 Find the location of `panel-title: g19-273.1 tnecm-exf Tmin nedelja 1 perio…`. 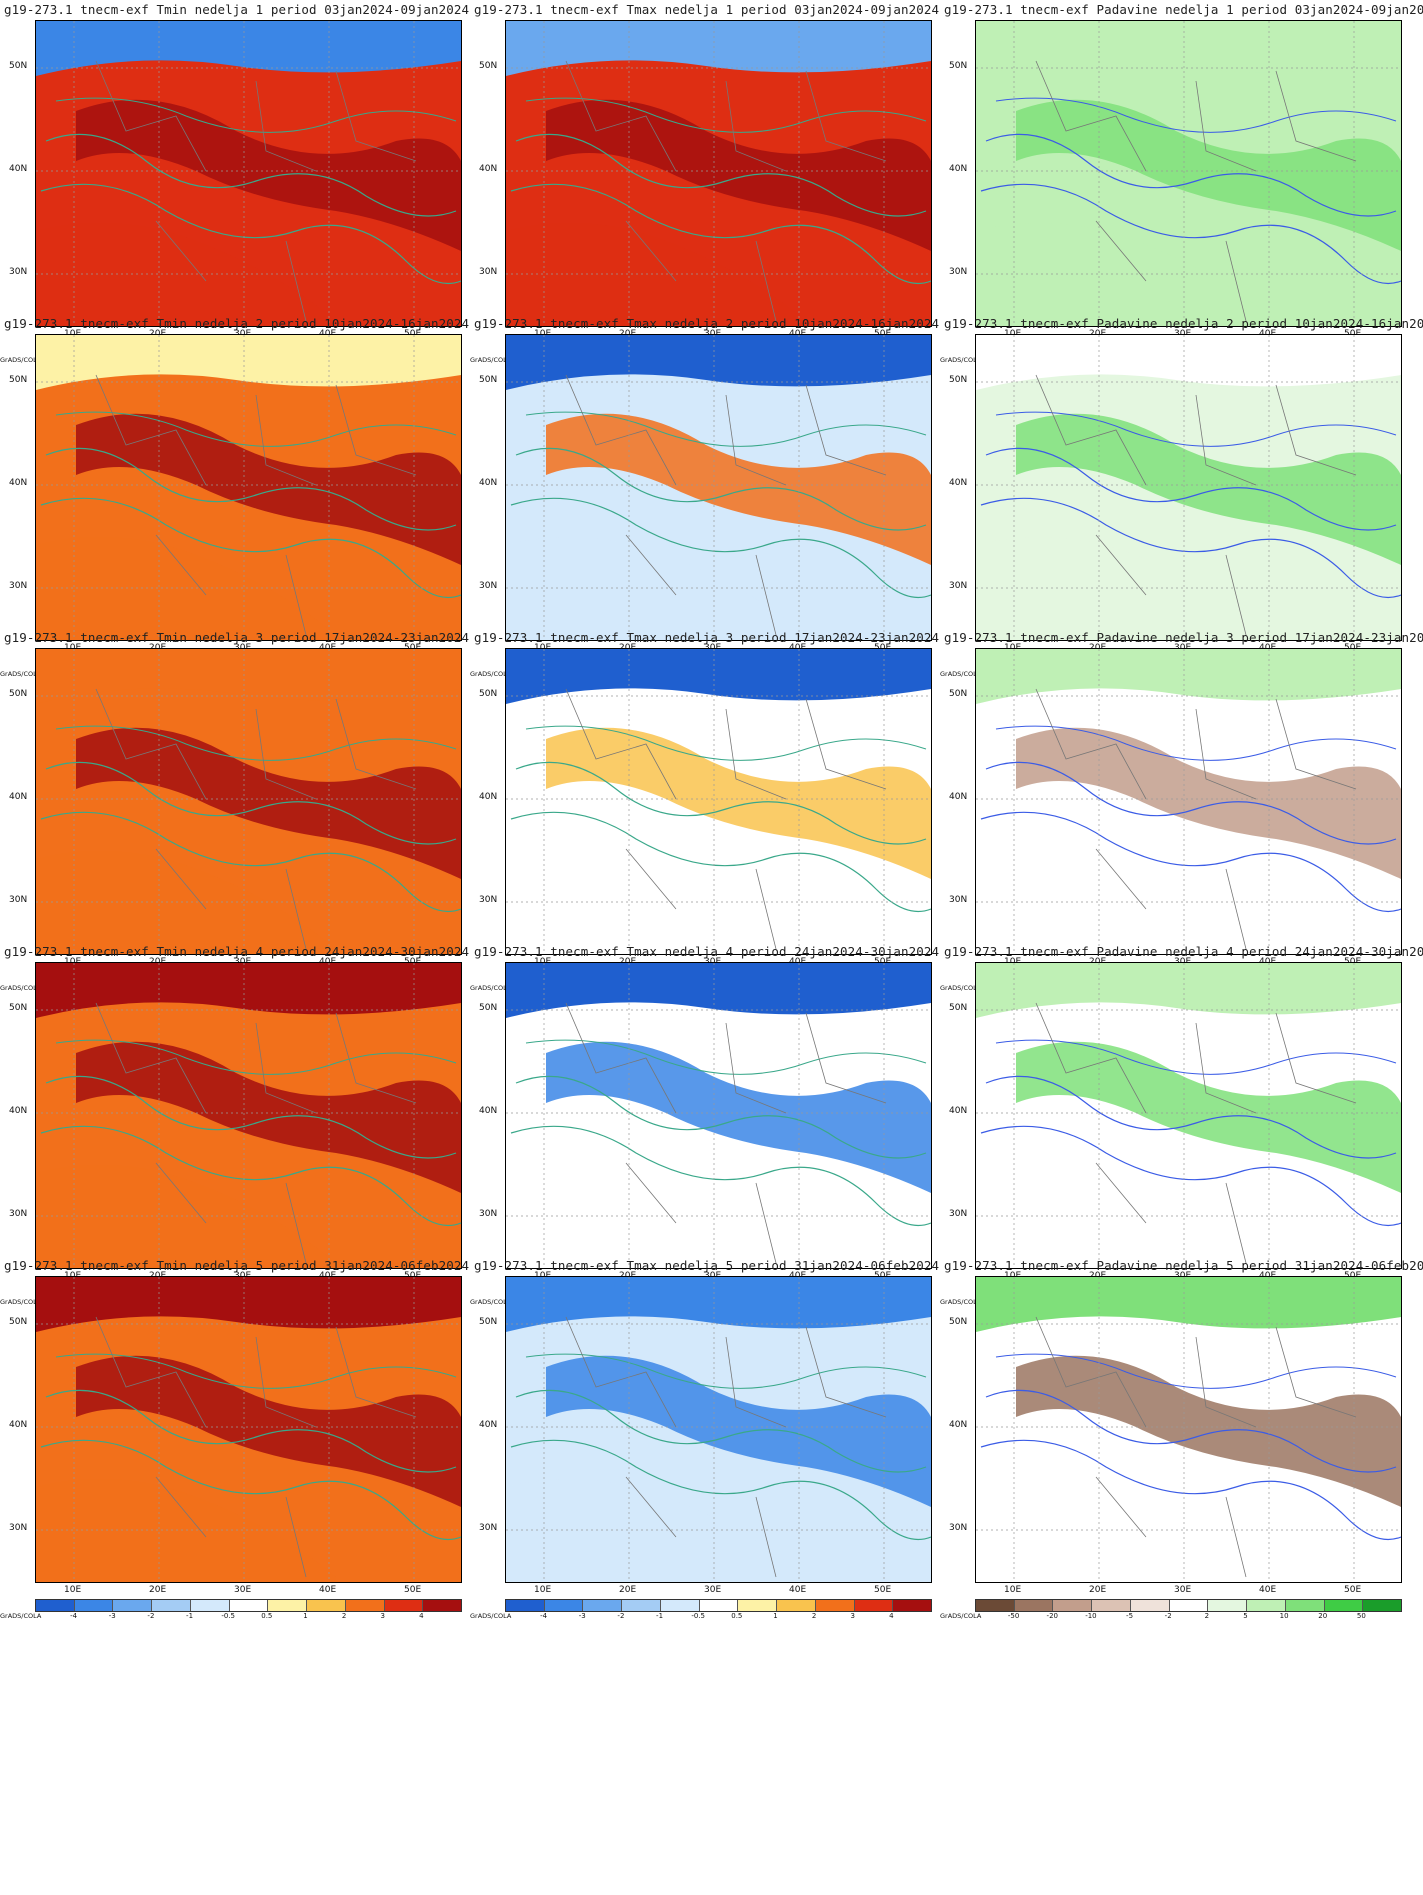

panel-title: g19-273.1 tnecm-exf Tmin nedelja 1 perio… is located at coordinates (237, 9).